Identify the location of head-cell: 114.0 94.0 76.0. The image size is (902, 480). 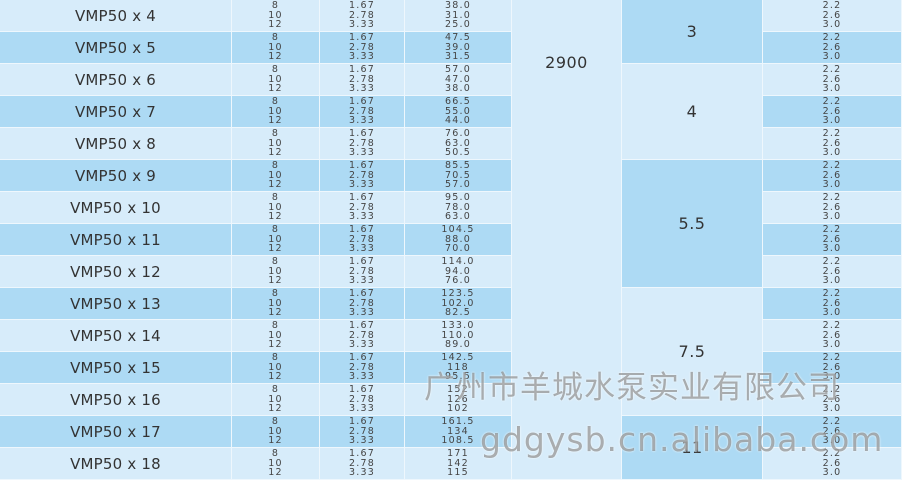
(458, 272).